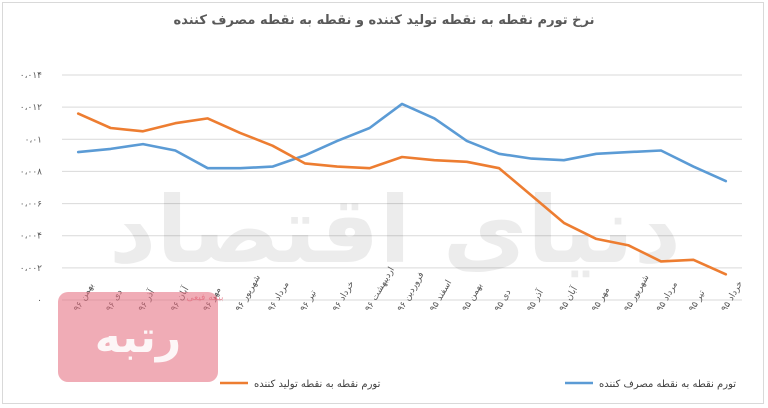 This screenshot has height=408, width=768. Describe the element at coordinates (31, 237) in the screenshot. I see `y-tick-label: ۰،۰۰۴` at that location.